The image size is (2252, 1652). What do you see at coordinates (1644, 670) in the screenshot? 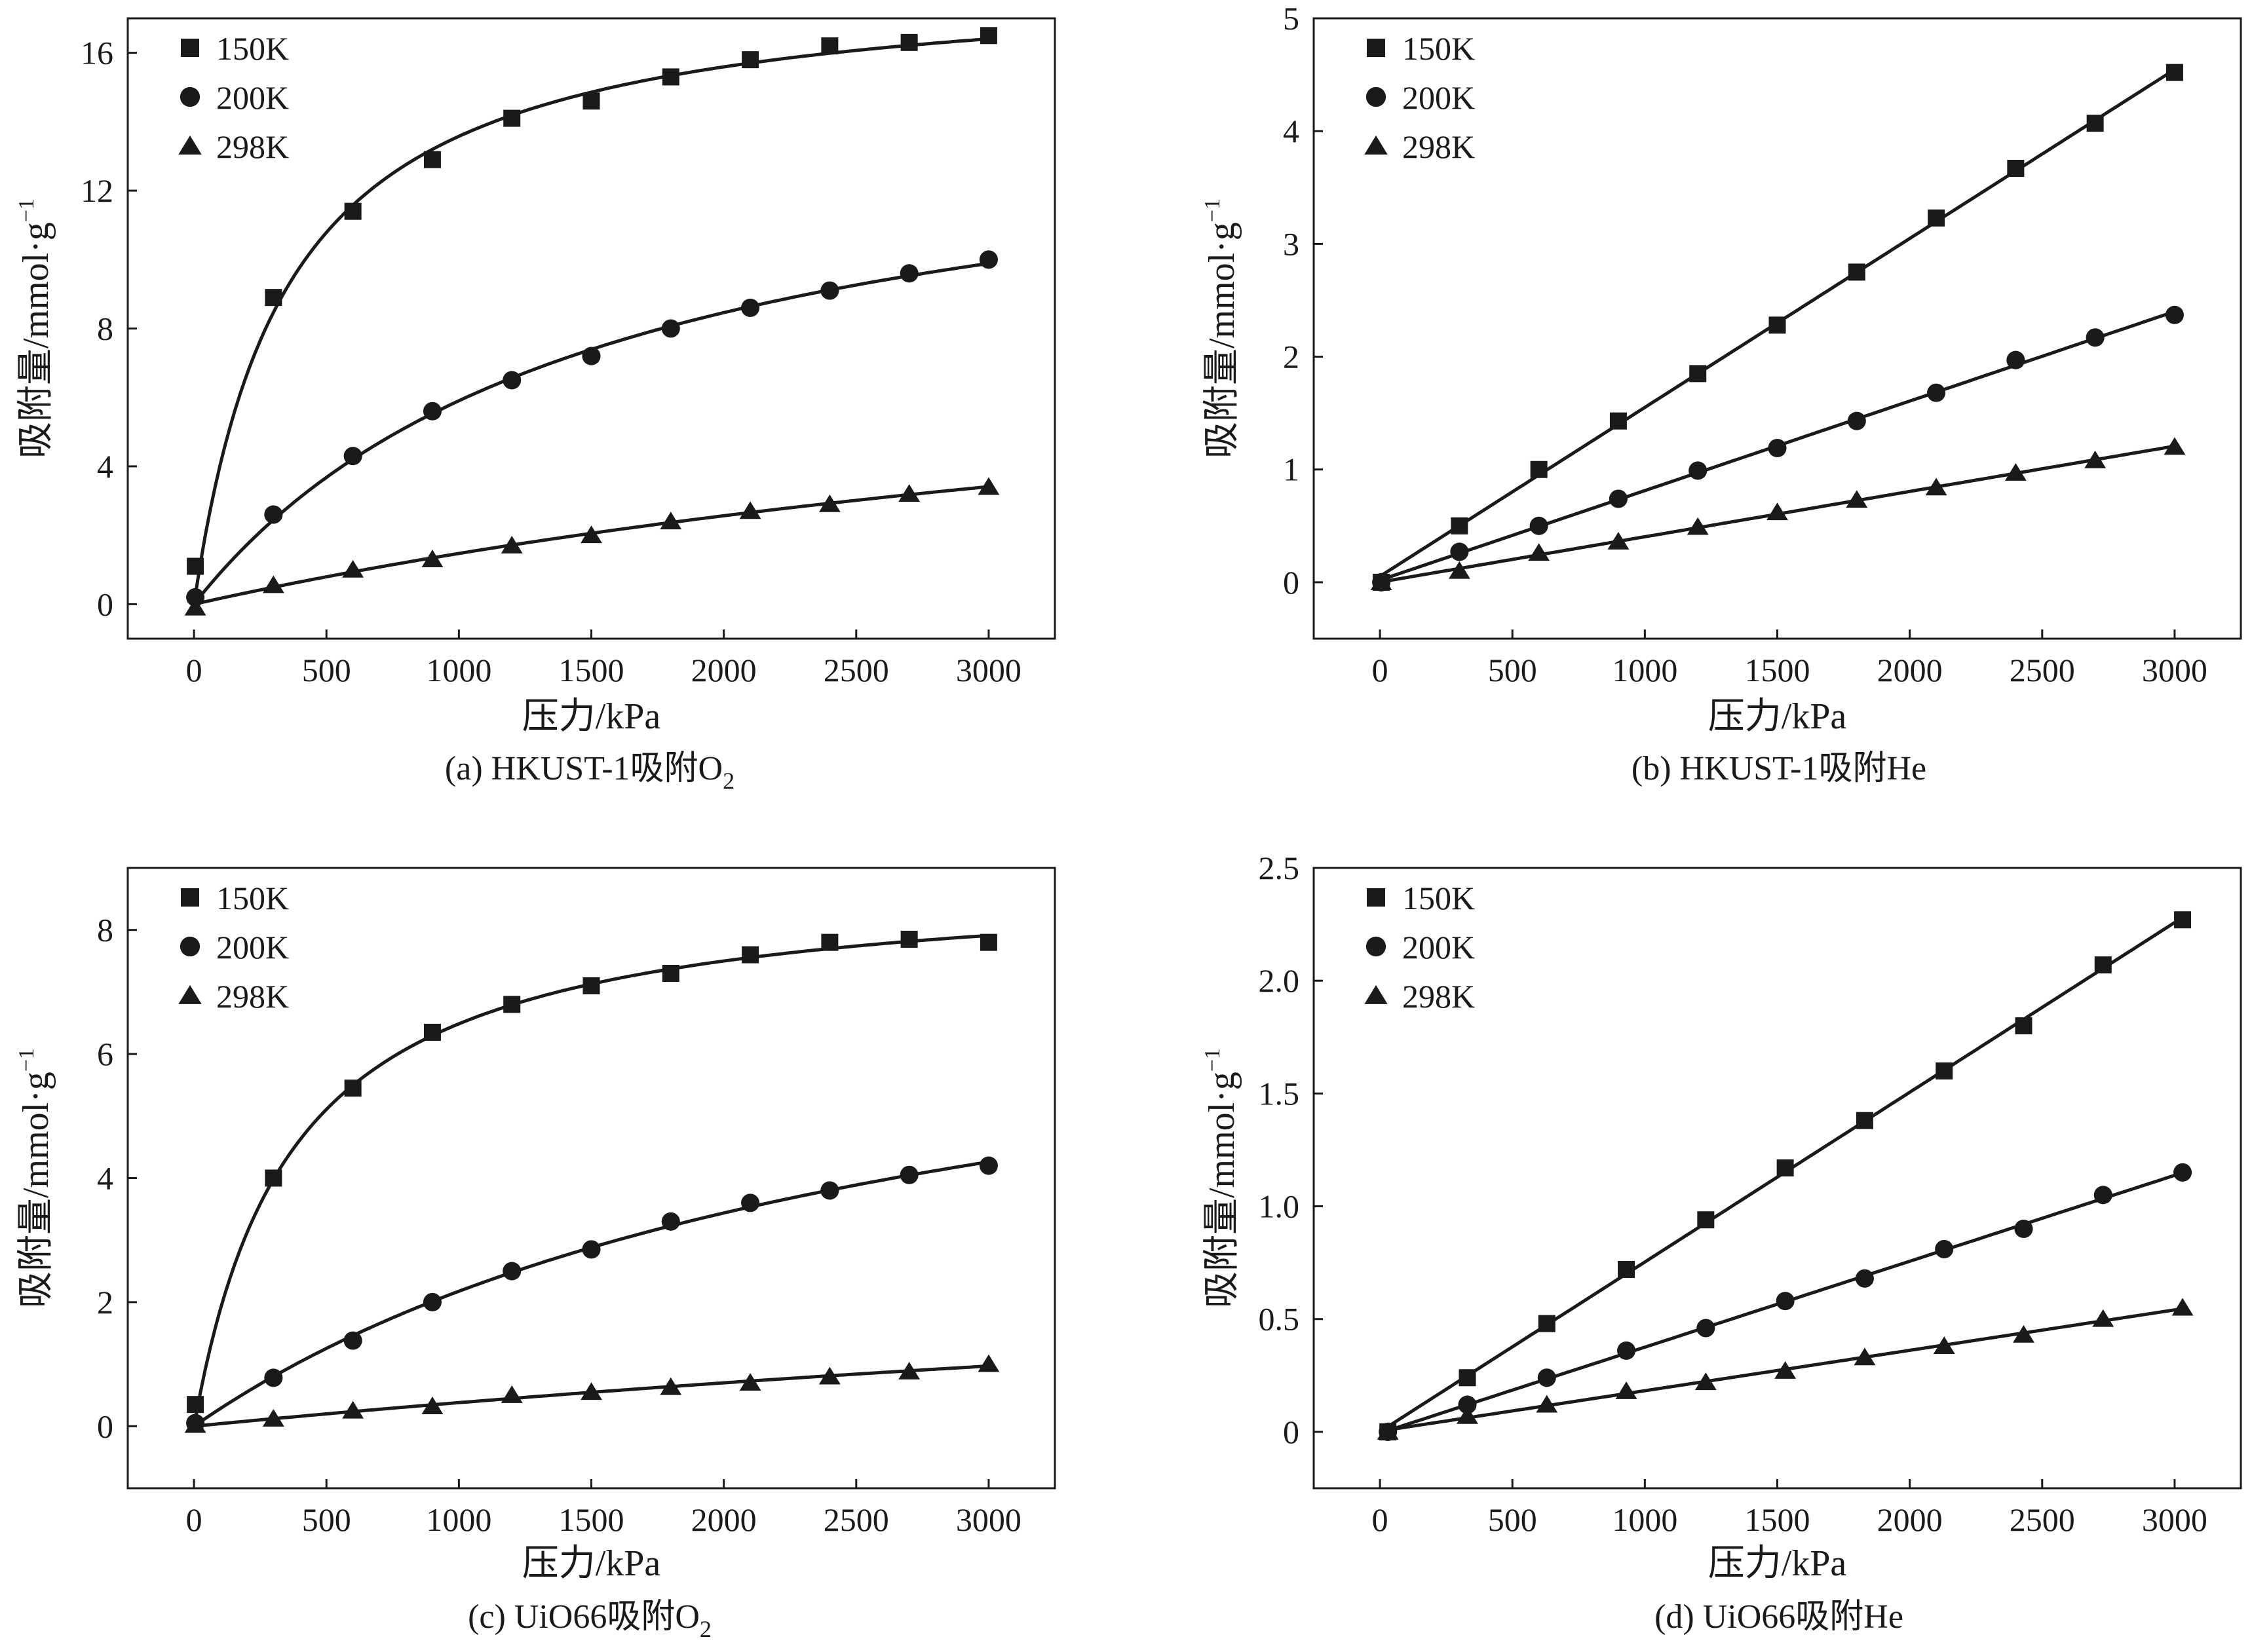
I see `x-tick-label: 1000` at bounding box center [1644, 670].